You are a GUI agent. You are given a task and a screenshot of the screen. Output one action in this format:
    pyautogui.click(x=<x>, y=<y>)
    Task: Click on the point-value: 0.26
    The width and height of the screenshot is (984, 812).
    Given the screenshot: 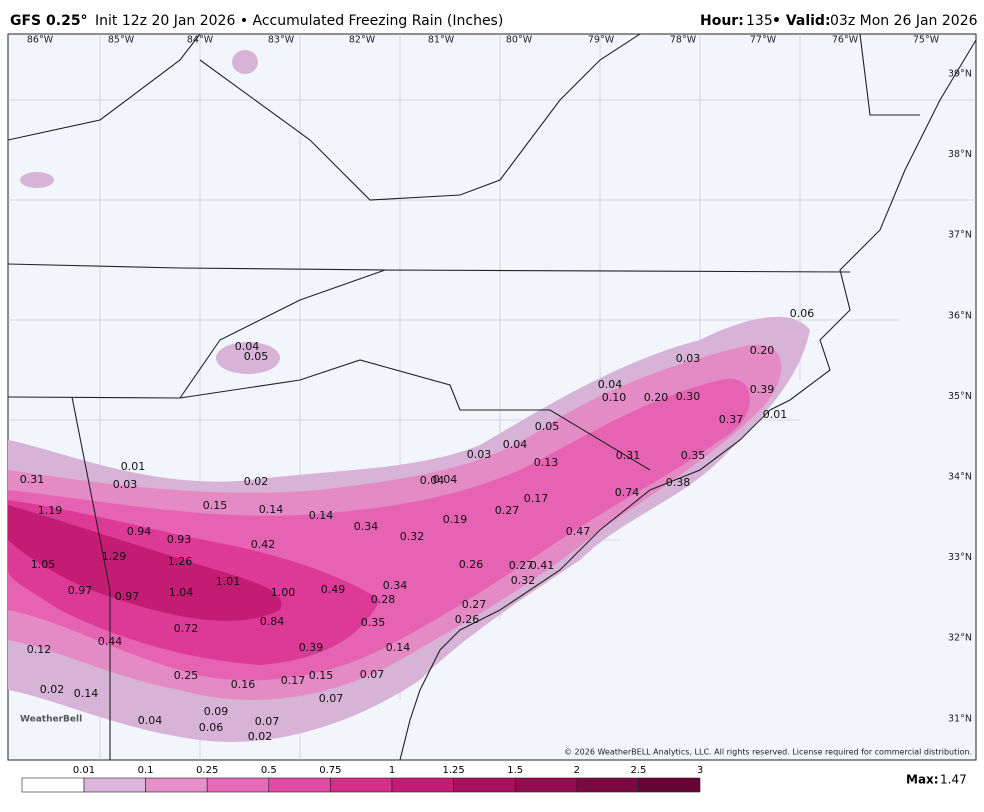 What is the action you would take?
    pyautogui.click(x=467, y=619)
    